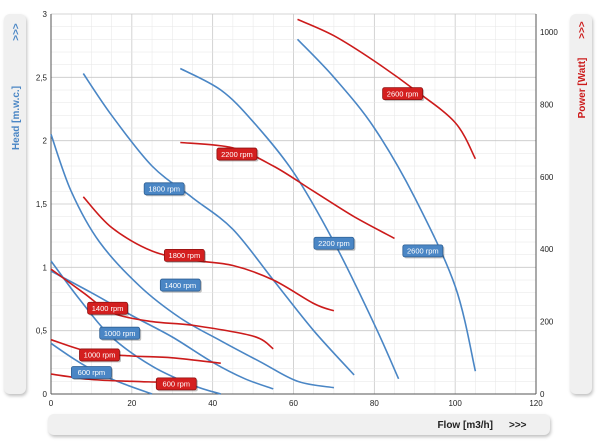  Describe the element at coordinates (45, 141) in the screenshot. I see `y-left-tick-label: 2` at that location.